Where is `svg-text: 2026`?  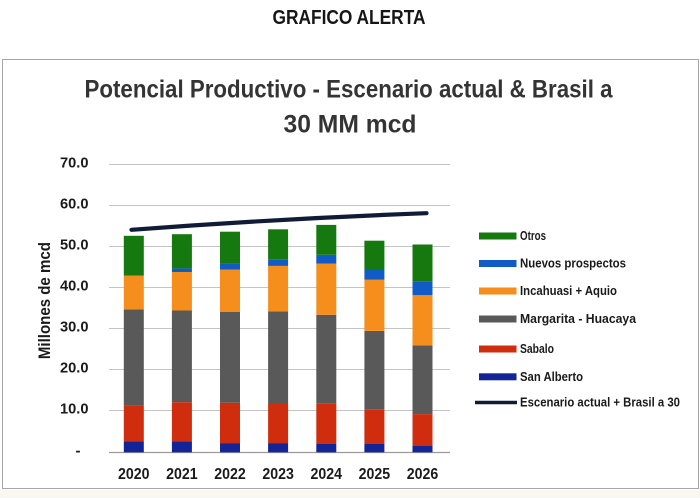 svg-text: 2026 is located at coordinates (423, 474).